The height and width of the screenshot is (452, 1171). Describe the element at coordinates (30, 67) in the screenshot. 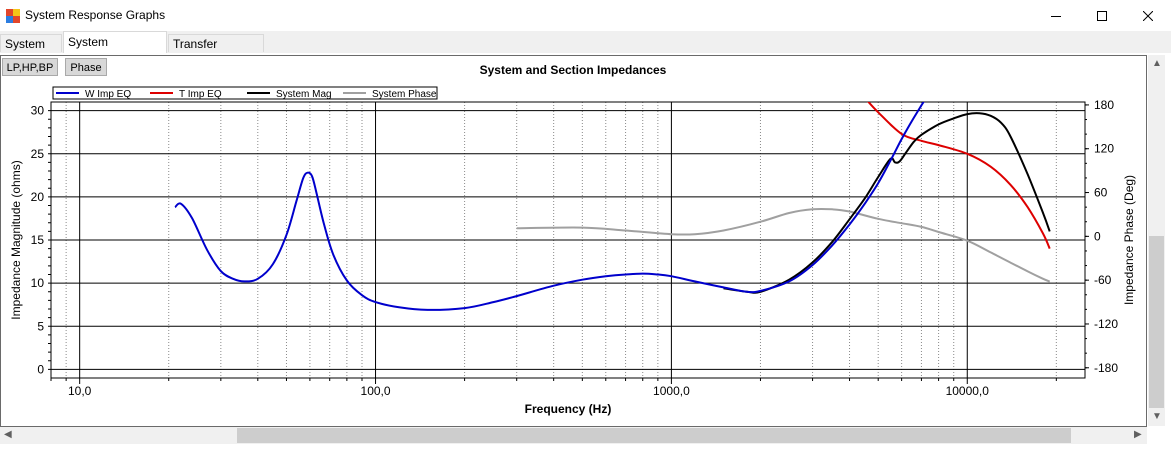

I see `filter-button: LP,HP,BP` at that location.